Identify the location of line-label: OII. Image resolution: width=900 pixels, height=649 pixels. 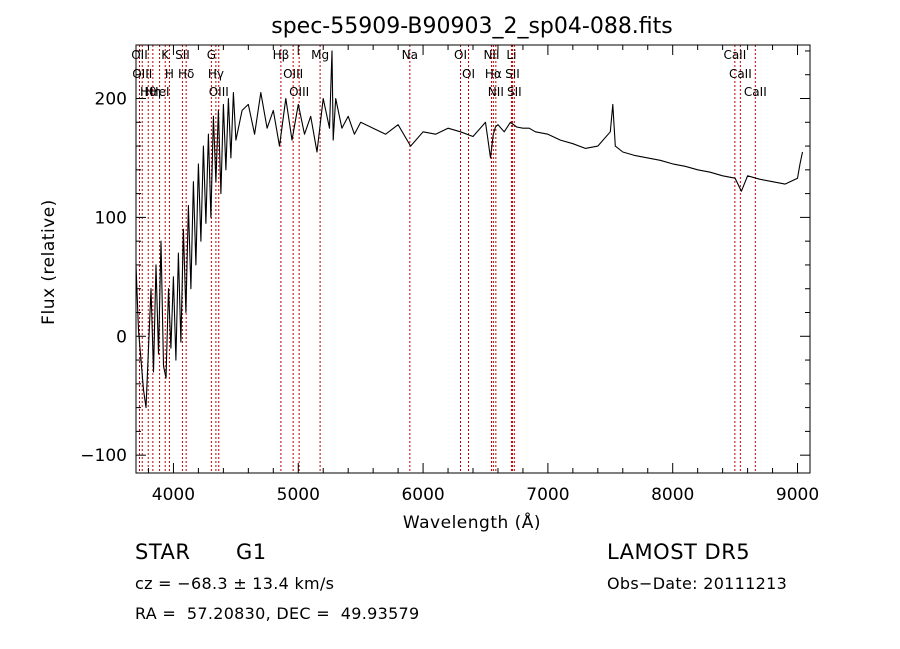
(139, 55).